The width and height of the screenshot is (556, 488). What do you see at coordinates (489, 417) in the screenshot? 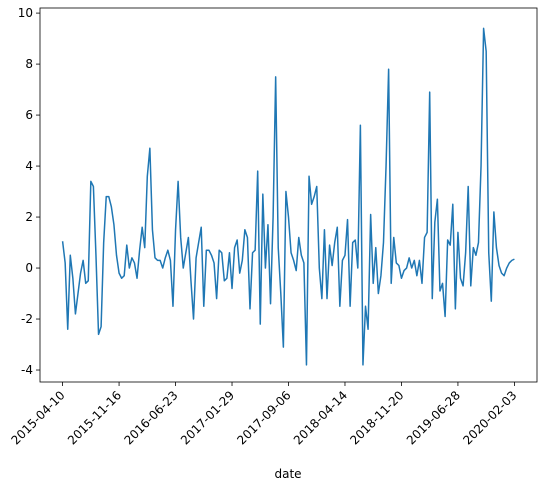
I see `x-tick-label: 2020-02-03` at bounding box center [489, 417].